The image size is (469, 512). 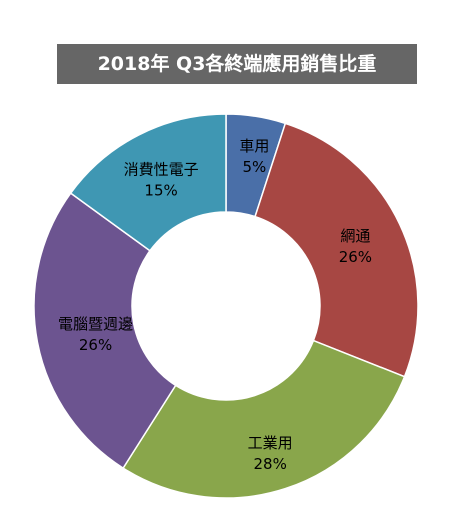 I want to click on slice-value-label: 28%, so click(x=270, y=464).